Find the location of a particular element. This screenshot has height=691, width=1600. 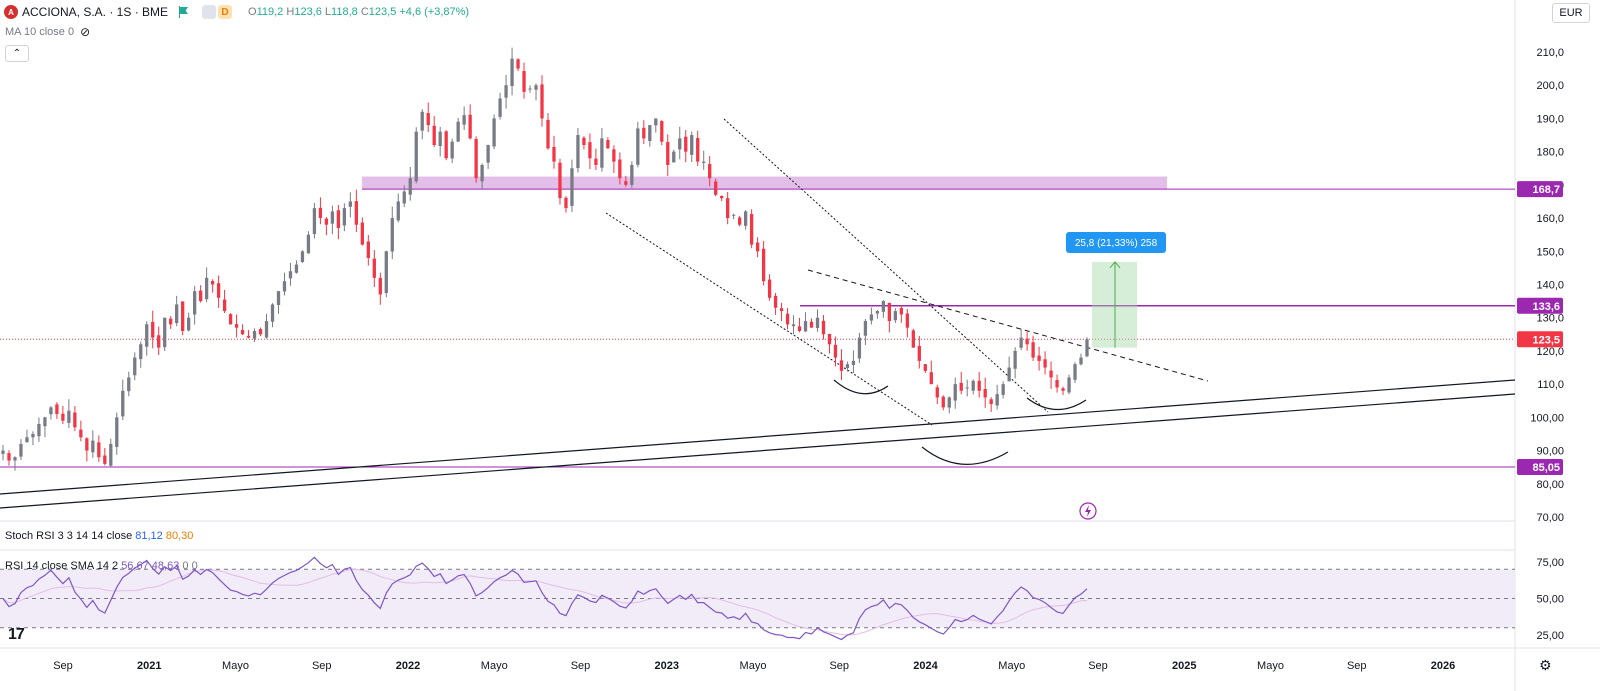

rsi-legend: RSI 14 close SMA 14 2 56,67 48,63 0 0 is located at coordinates (101, 566).